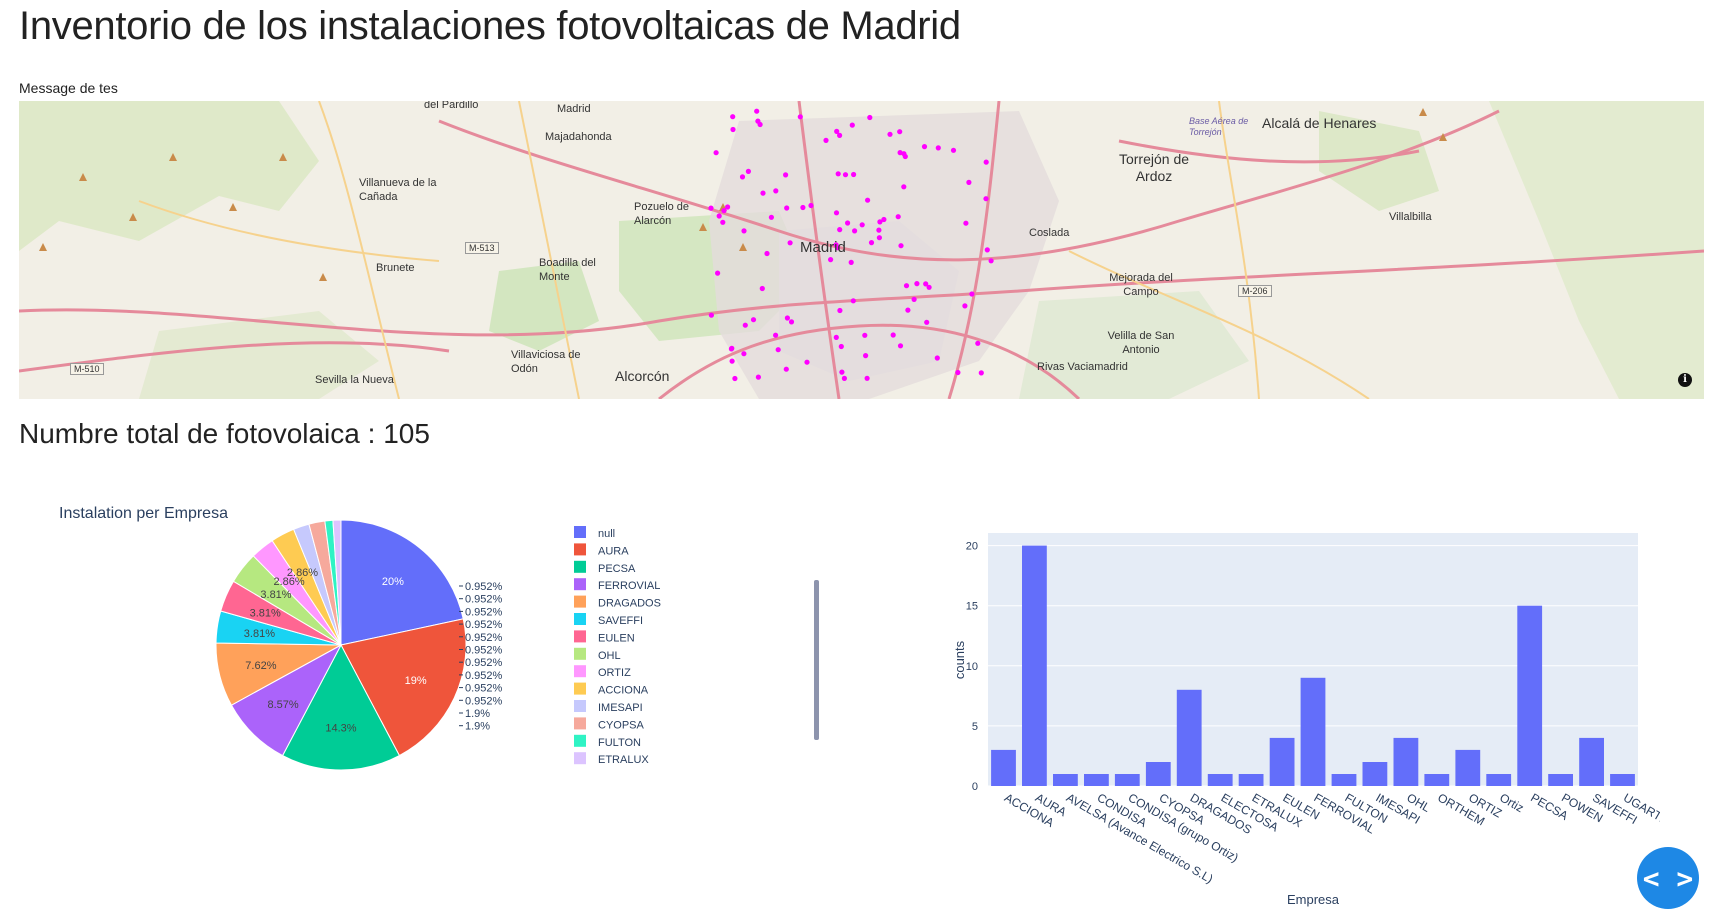  Describe the element at coordinates (607, 741) in the screenshot. I see `legend-item: FULTON` at that location.